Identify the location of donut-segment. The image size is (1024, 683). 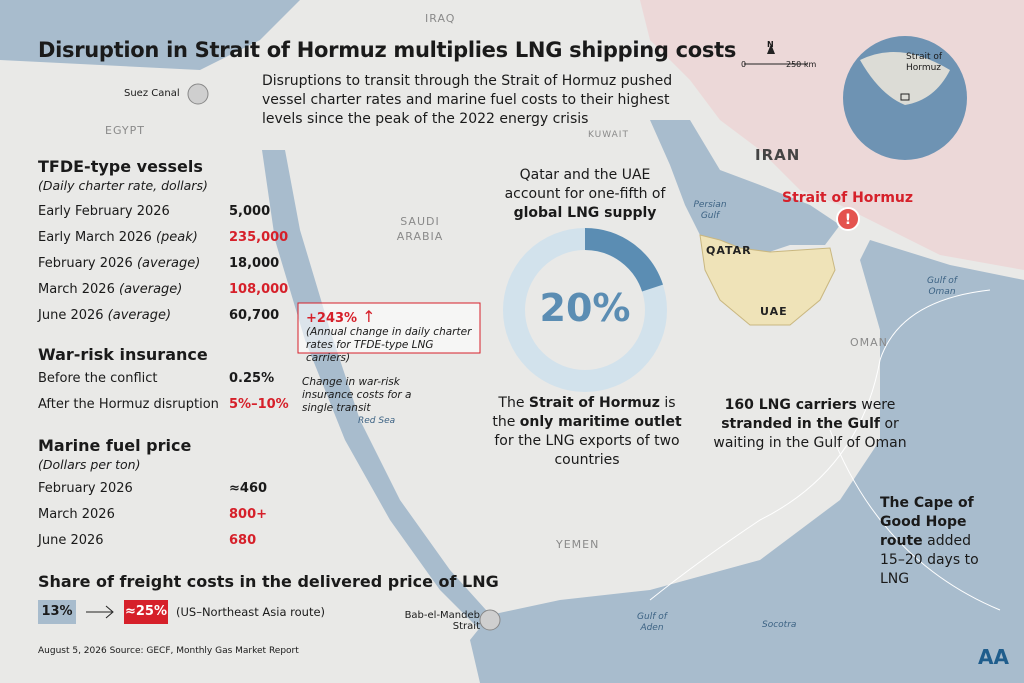
(623, 260).